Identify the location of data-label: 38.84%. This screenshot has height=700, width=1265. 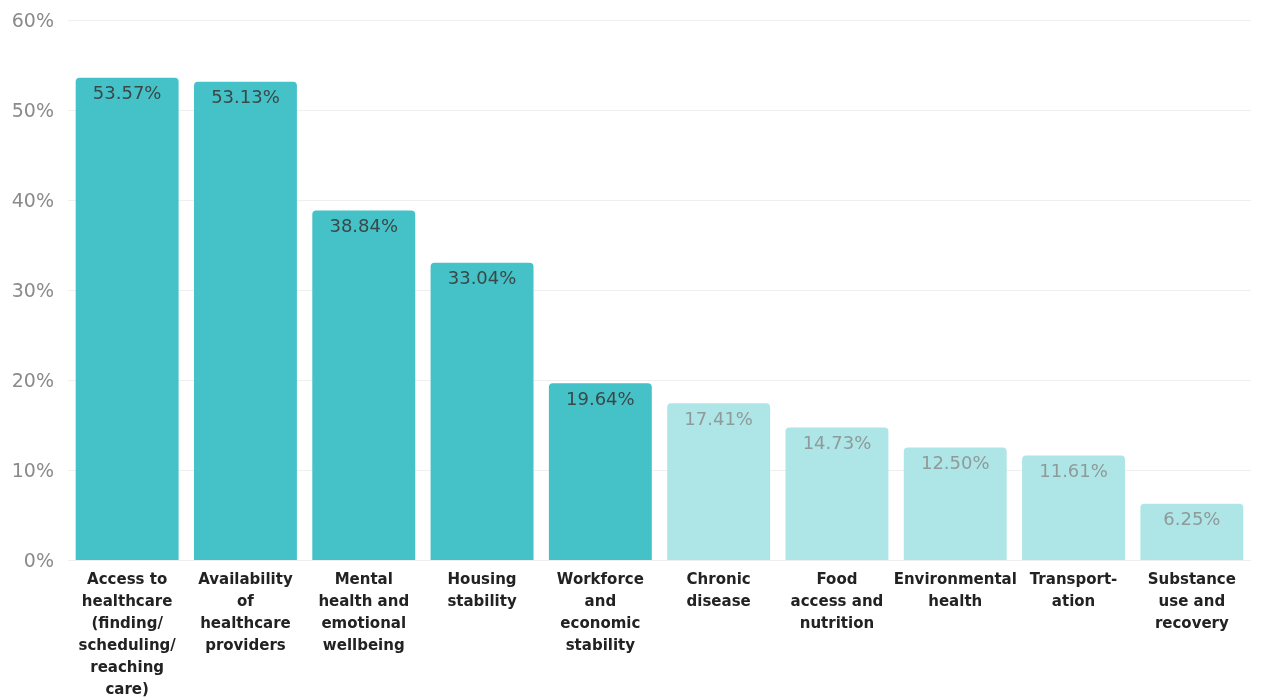
(364, 225).